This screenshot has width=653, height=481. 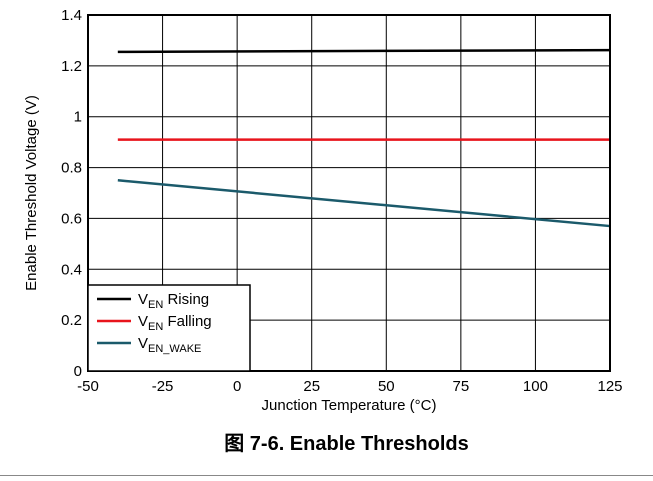 I want to click on y-tick-label: 0.8, so click(x=71, y=168).